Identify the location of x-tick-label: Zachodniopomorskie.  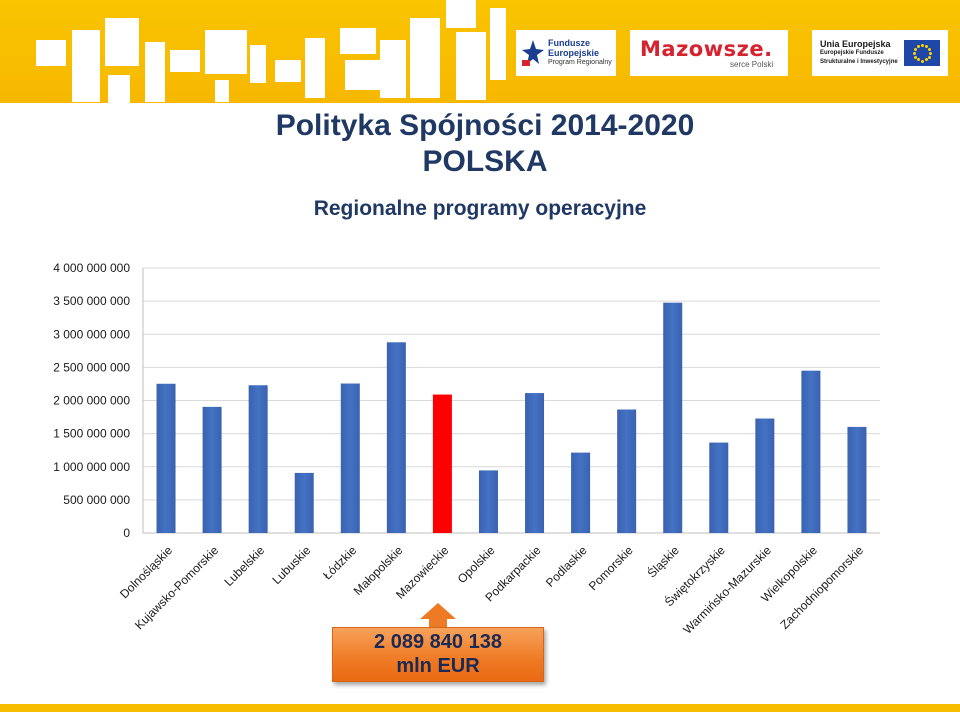
(821, 587).